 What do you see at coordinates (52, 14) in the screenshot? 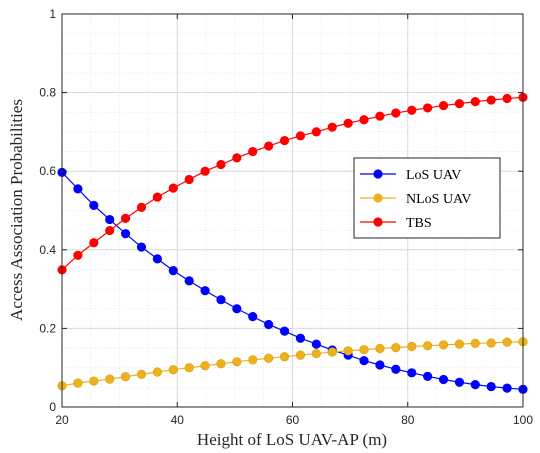
I see `y-tick-label: 1` at bounding box center [52, 14].